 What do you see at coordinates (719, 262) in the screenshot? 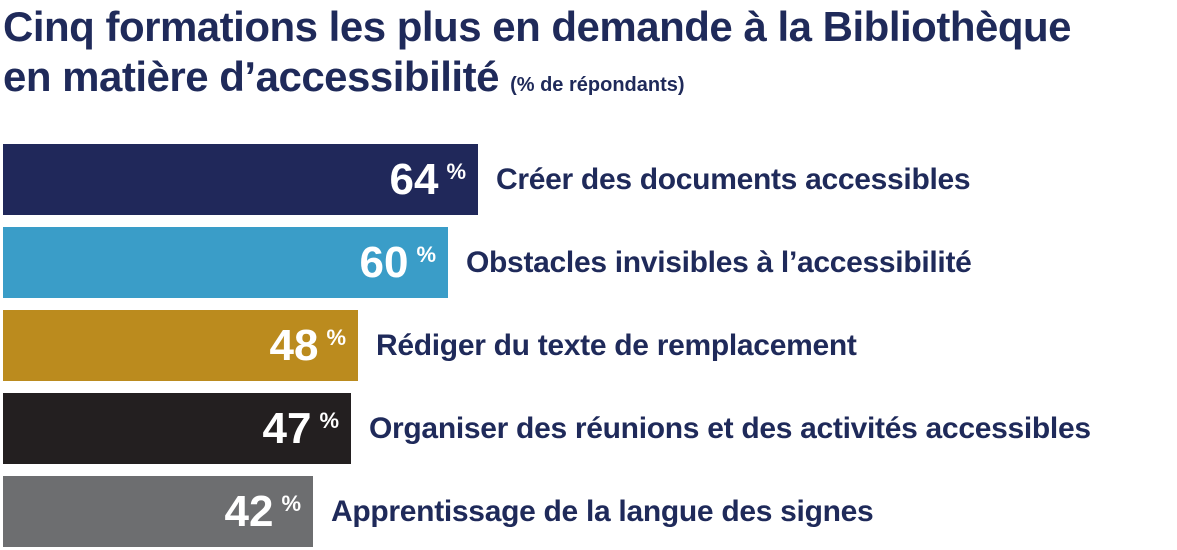
I see `bar-label: Obstacles invisibles à l’accessibilité` at bounding box center [719, 262].